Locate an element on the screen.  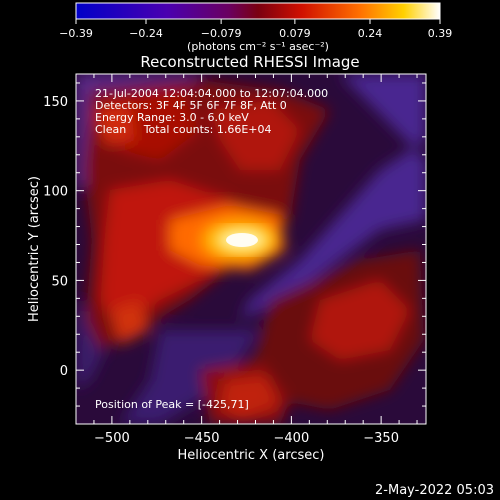
y-tick-label: 50 is located at coordinates (59, 281).